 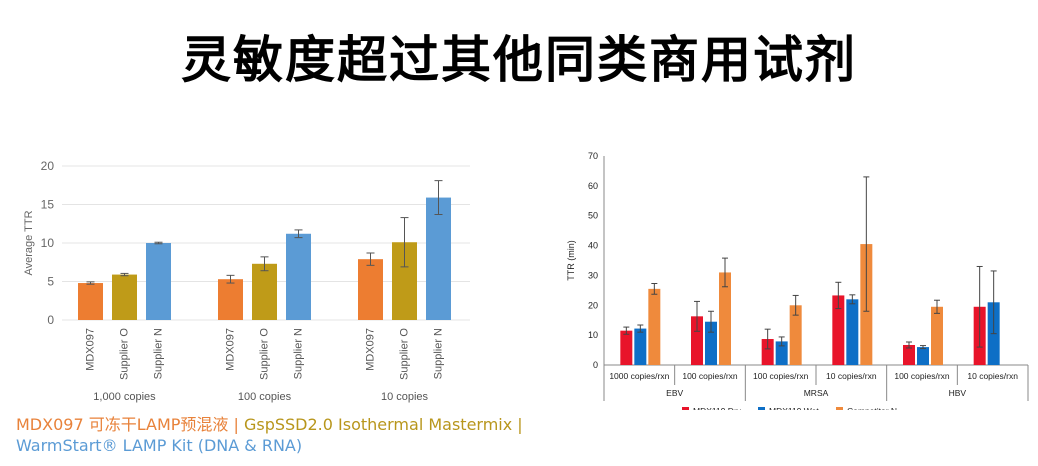 What do you see at coordinates (593, 216) in the screenshot?
I see `y-tick-label: 50` at bounding box center [593, 216].